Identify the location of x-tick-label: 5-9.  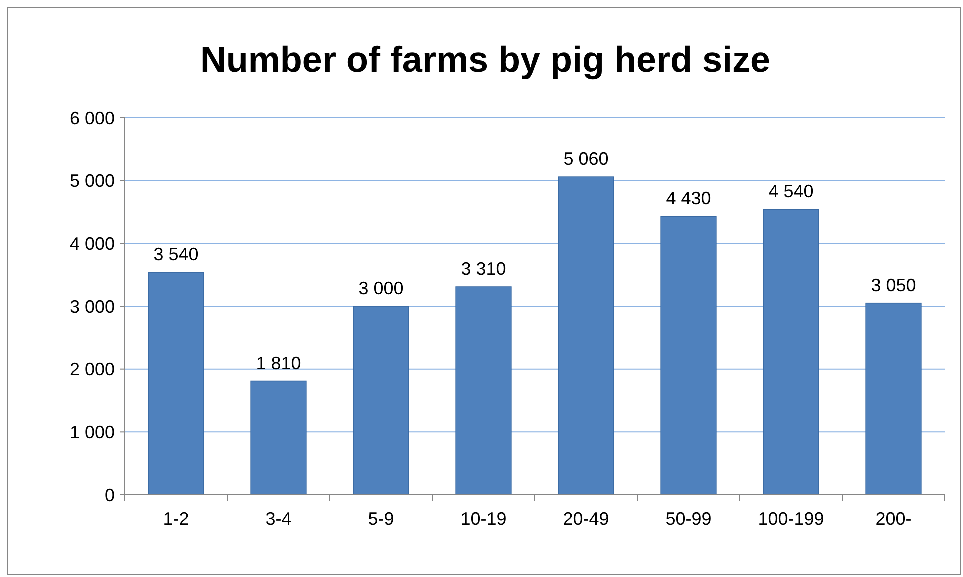
(381, 519).